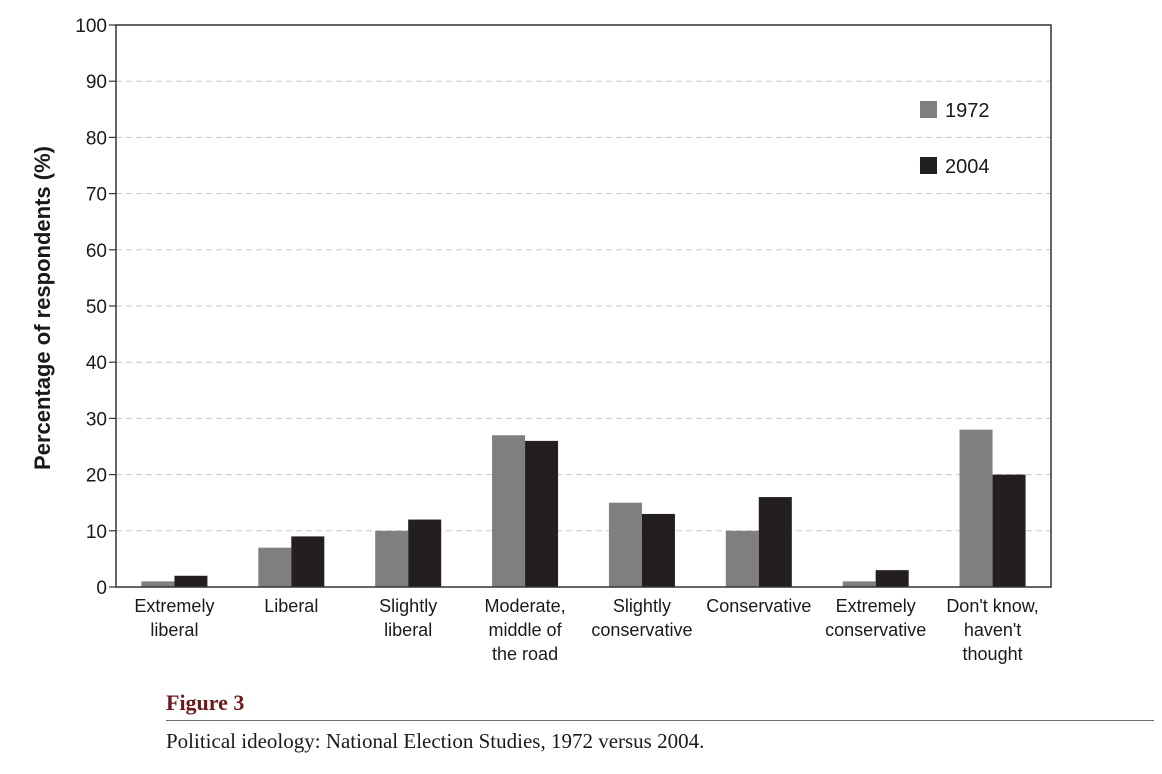  Describe the element at coordinates (96, 363) in the screenshot. I see `y-tick-label: 40` at that location.